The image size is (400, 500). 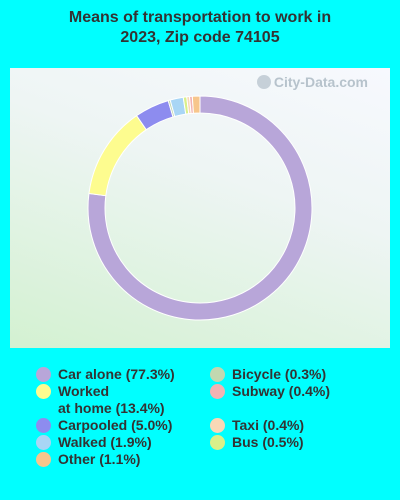 What do you see at coordinates (200, 17) in the screenshot?
I see `chart-title-line-1: Means of transportation to work in` at bounding box center [200, 17].